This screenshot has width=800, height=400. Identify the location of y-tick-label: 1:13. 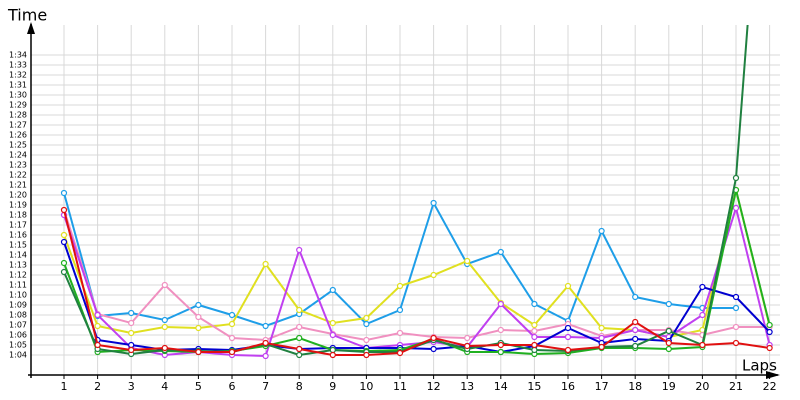
(18, 265).